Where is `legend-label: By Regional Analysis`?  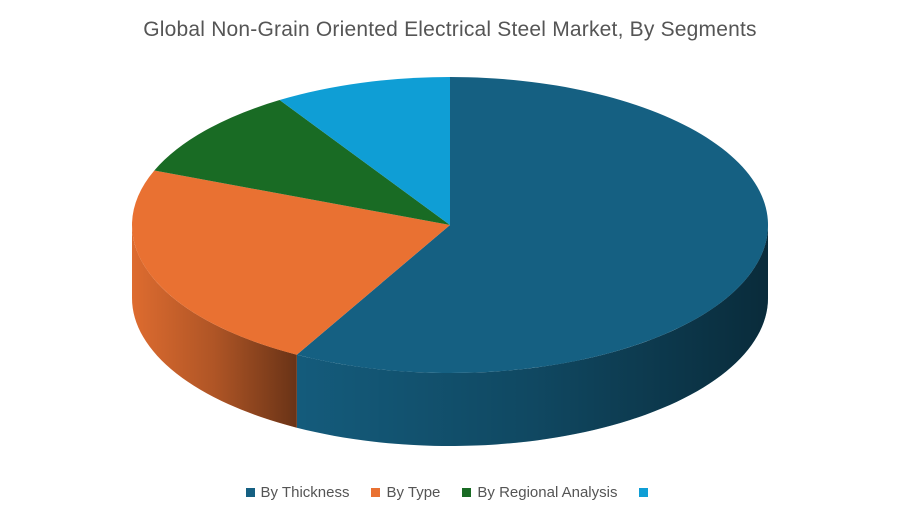
legend-label: By Regional Analysis is located at coordinates (547, 492).